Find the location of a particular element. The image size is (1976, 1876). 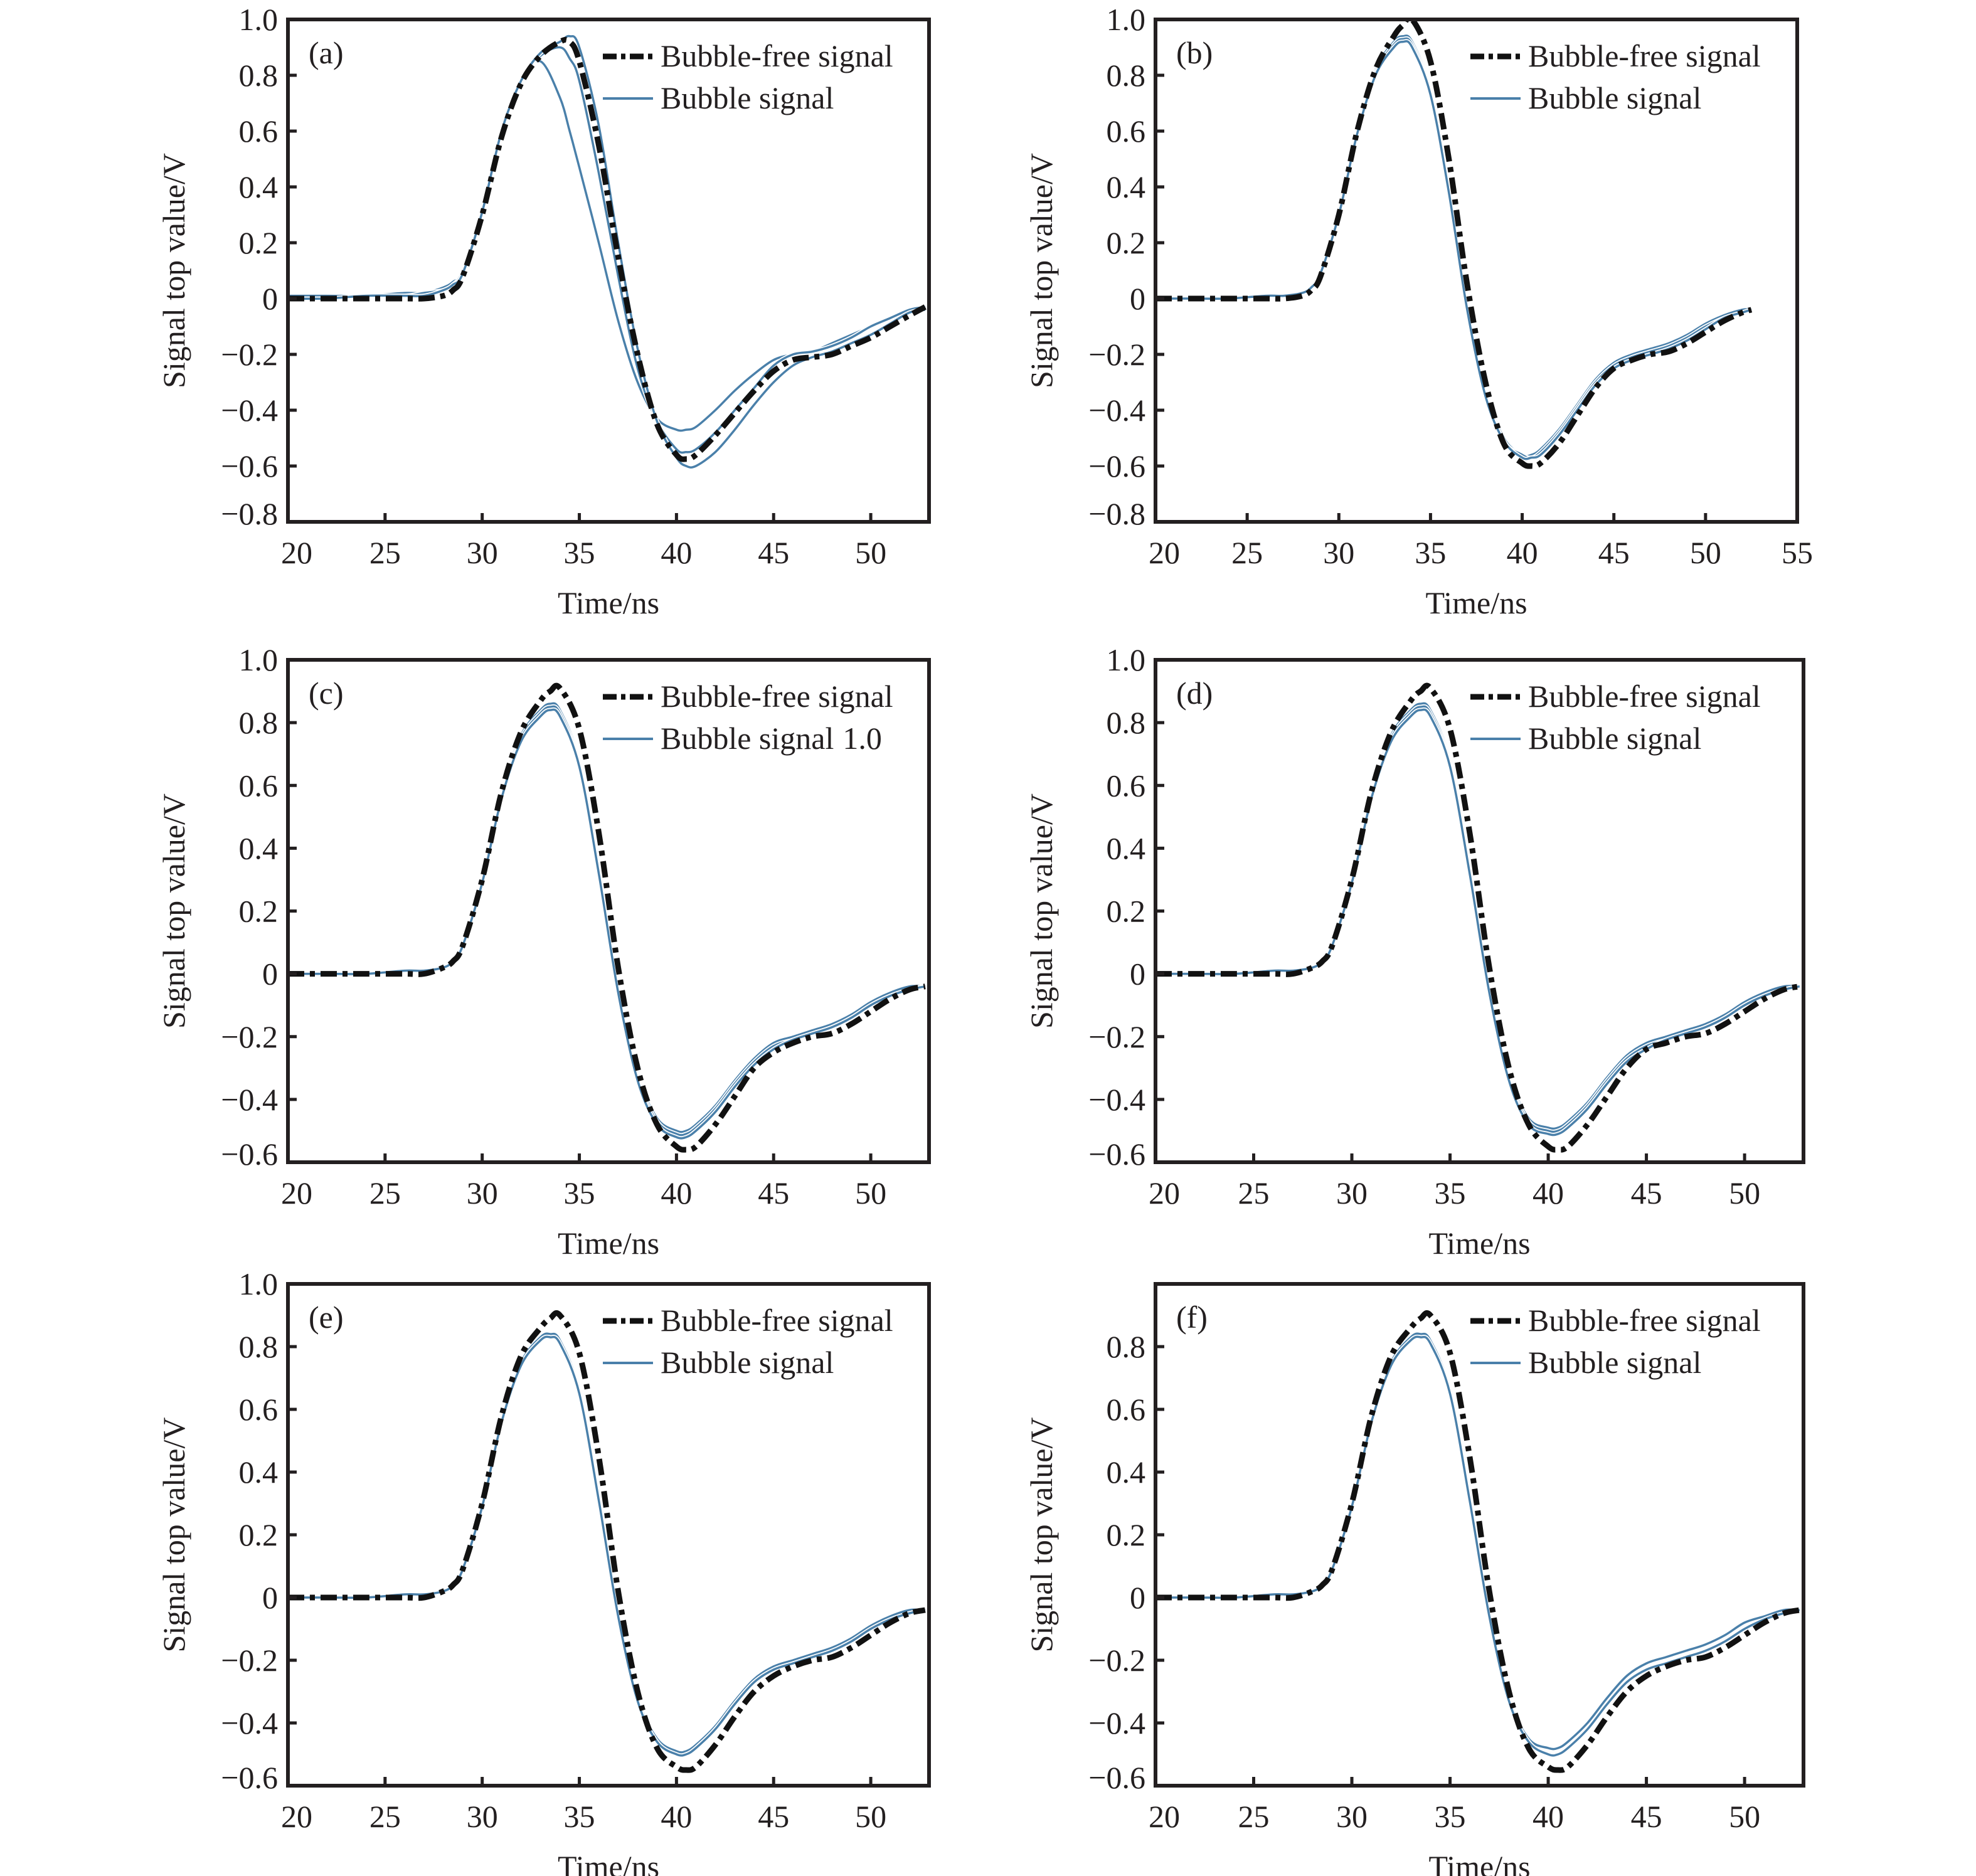

x-tick-label: 55 is located at coordinates (1797, 552).